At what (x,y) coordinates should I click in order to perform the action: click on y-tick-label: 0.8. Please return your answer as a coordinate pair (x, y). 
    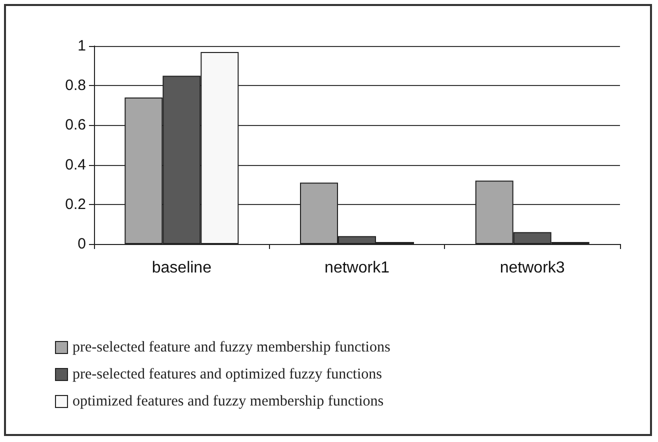
    Looking at the image, I should click on (75, 85).